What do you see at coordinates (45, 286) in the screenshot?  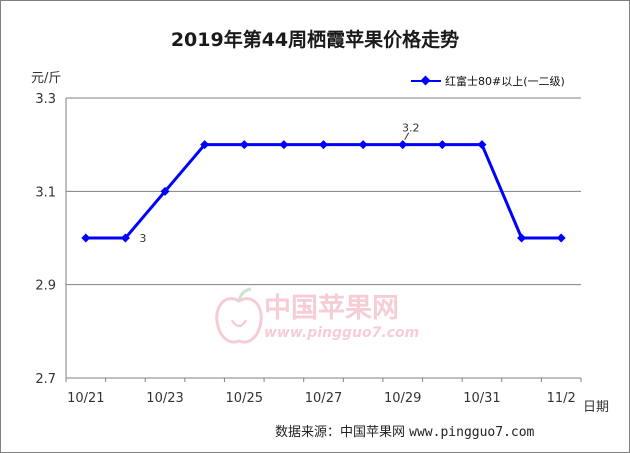 I see `y-tick-label: 2.9` at bounding box center [45, 286].